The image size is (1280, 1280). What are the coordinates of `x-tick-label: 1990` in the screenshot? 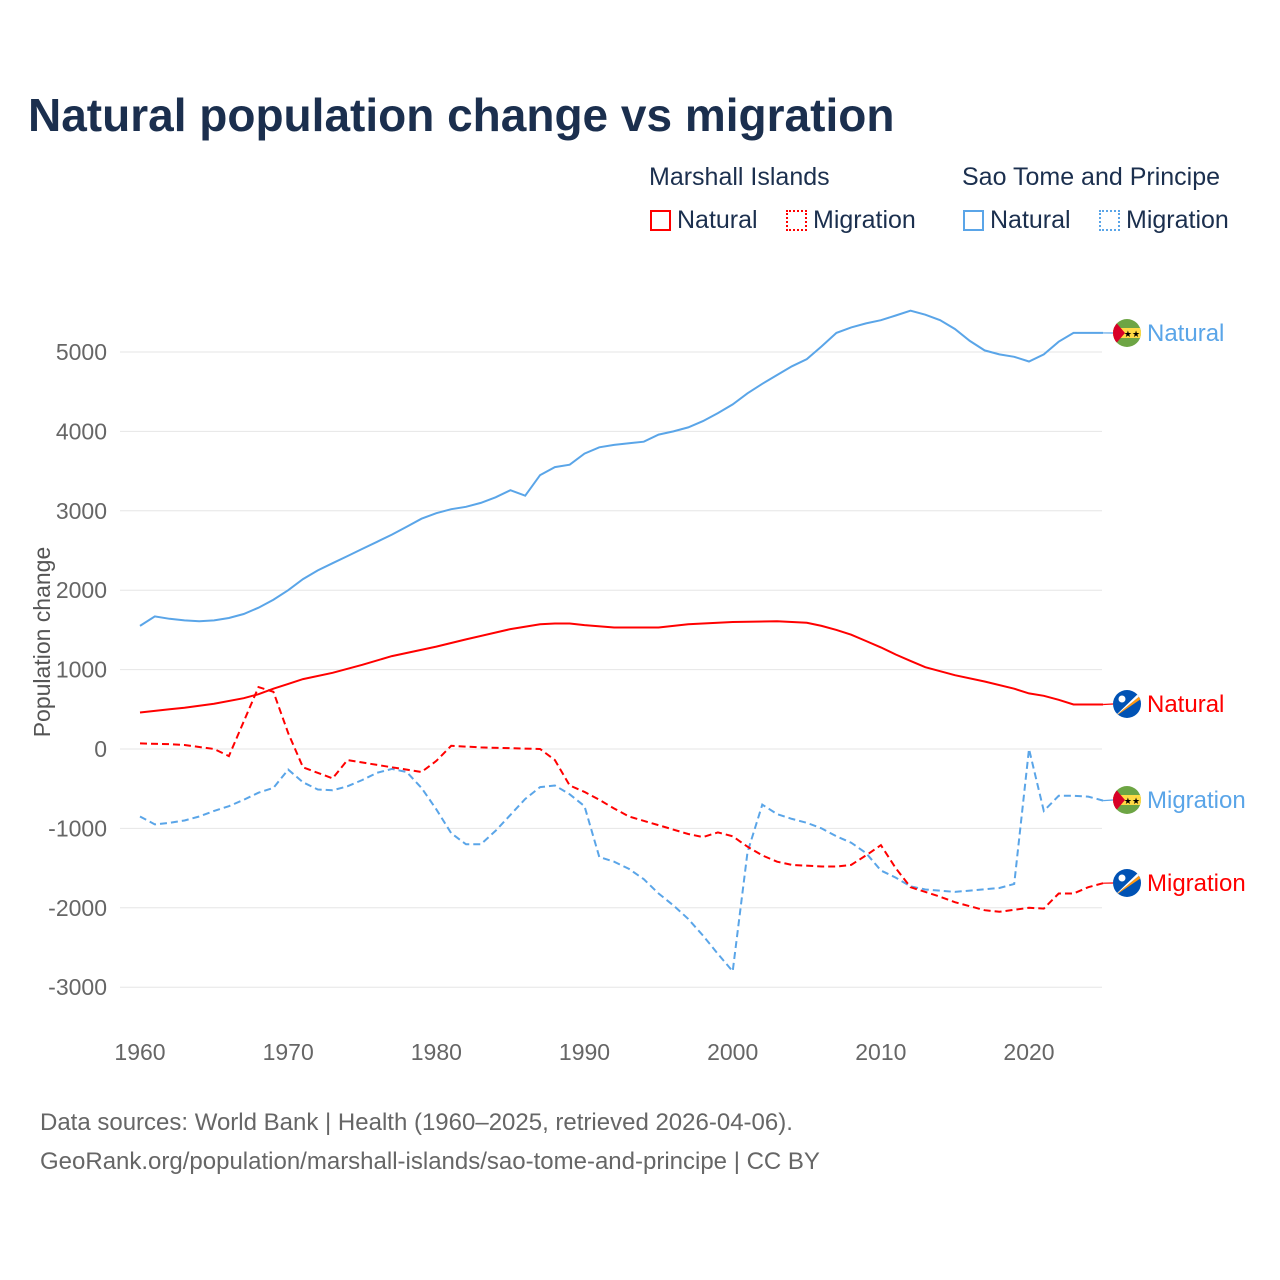 It's located at (584, 1052).